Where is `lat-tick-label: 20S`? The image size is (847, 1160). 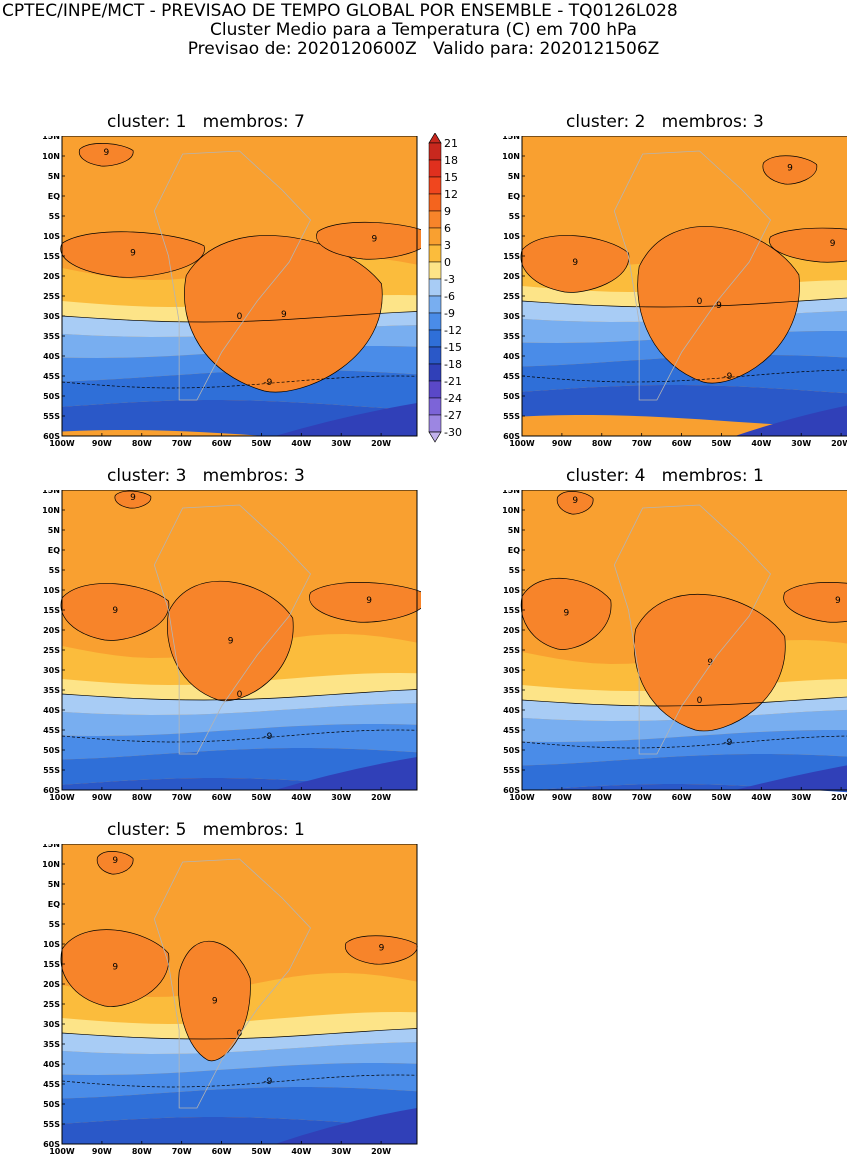
lat-tick-label: 20S is located at coordinates (51, 630).